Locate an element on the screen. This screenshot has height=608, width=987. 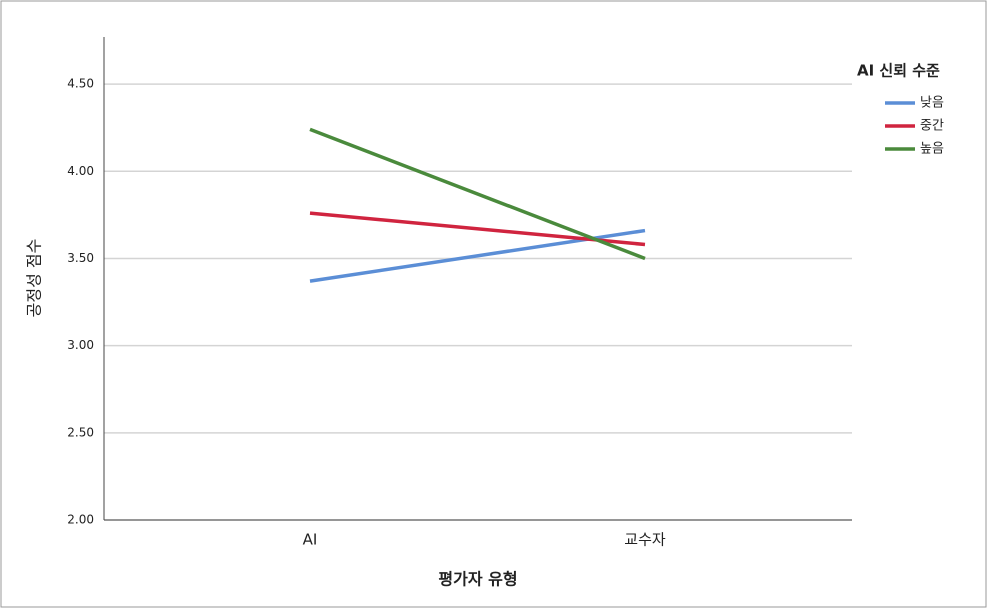
y-tick-label: 3.50 is located at coordinates (80, 258).